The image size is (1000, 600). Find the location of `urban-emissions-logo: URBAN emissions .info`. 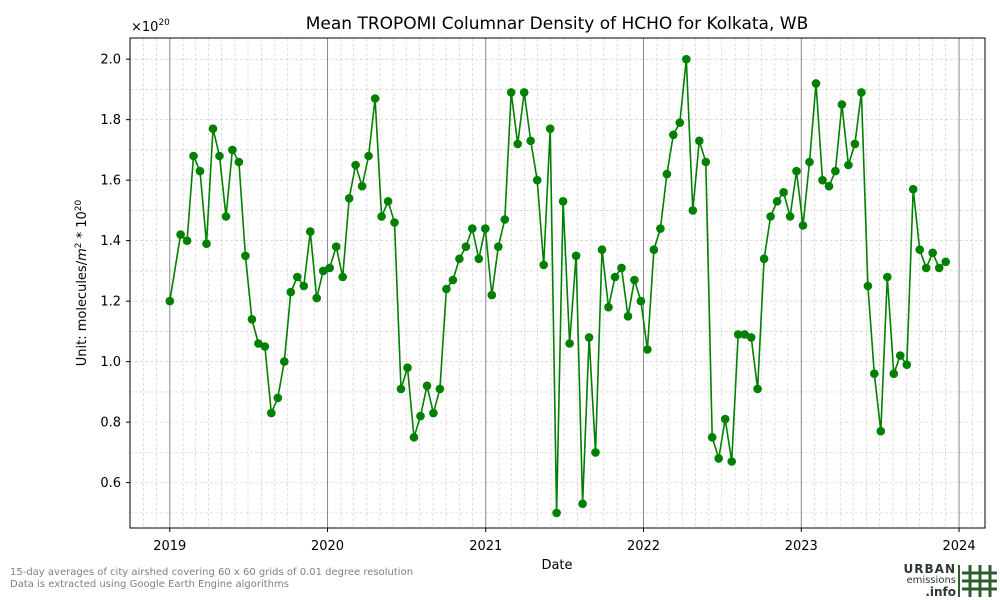

urban-emissions-logo: URBAN emissions .info is located at coordinates (949, 581).